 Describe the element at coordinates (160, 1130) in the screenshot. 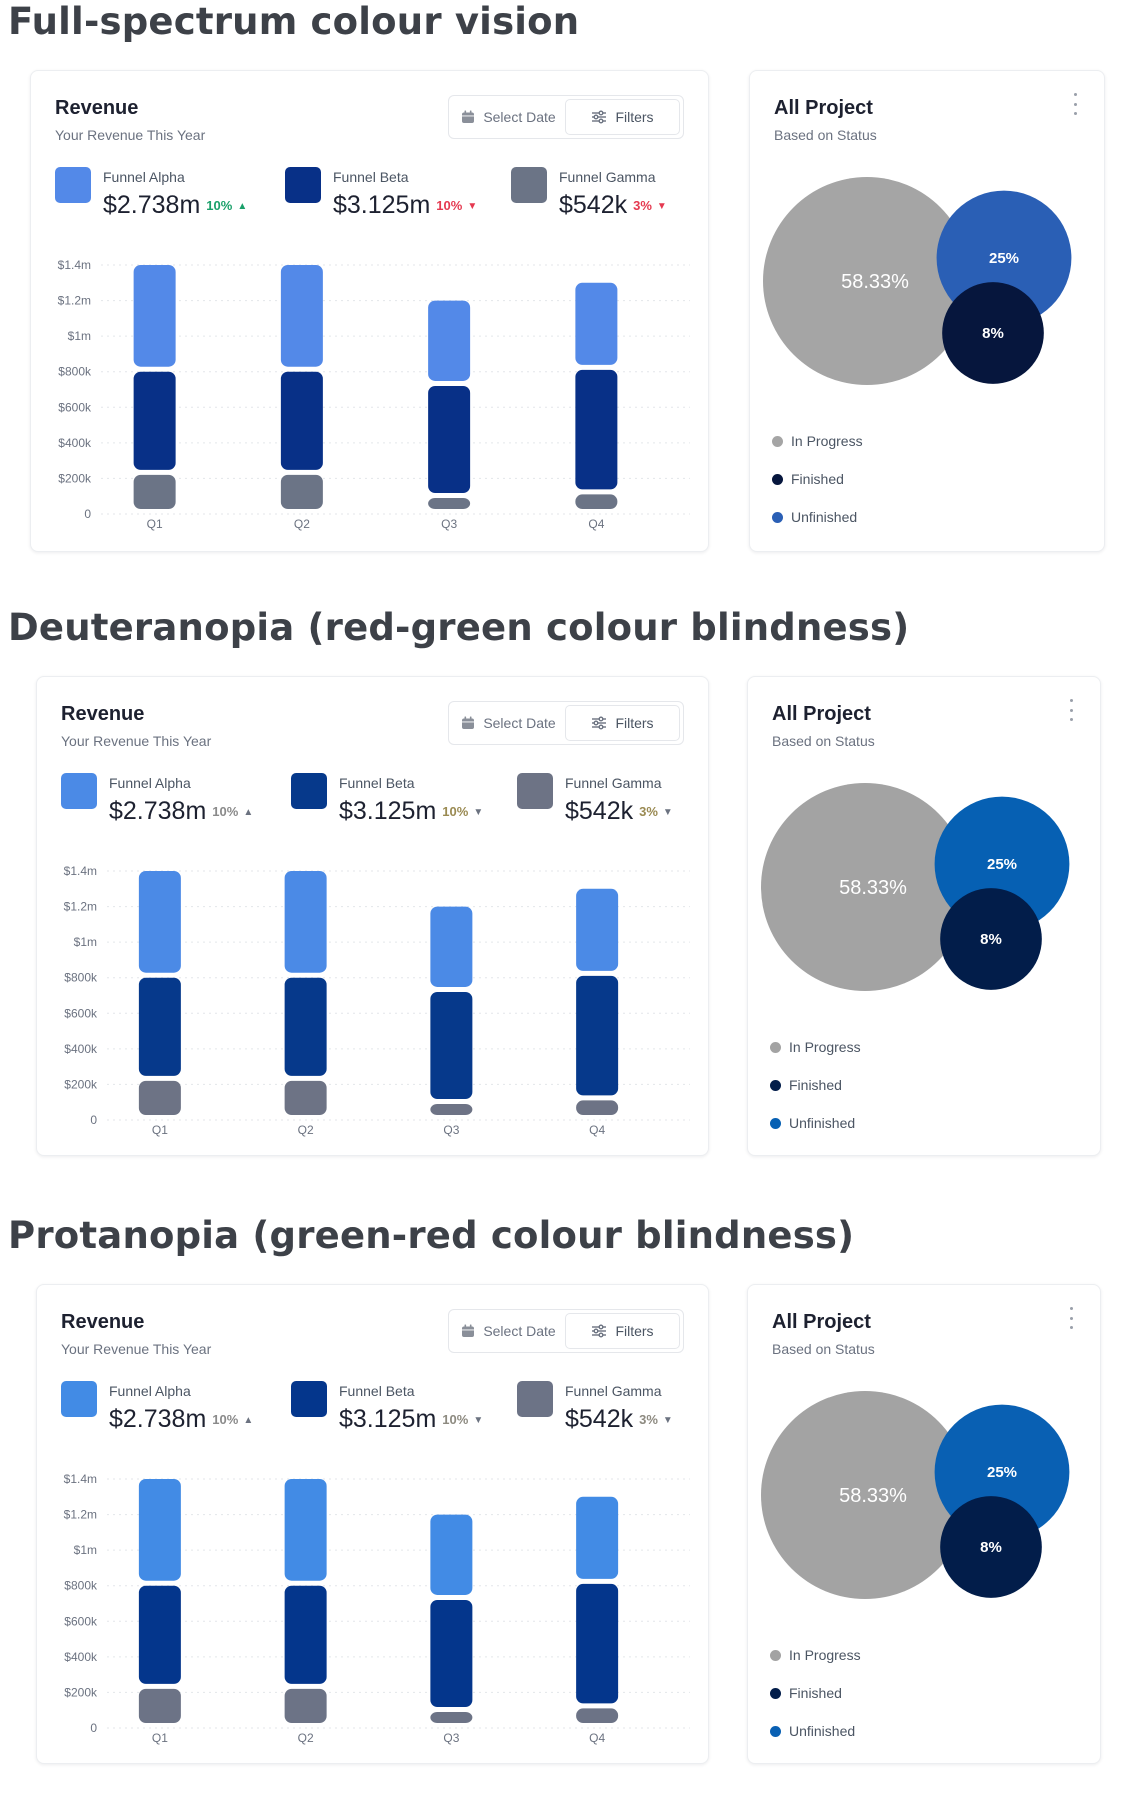

I see `x-tick-label: Q1` at that location.